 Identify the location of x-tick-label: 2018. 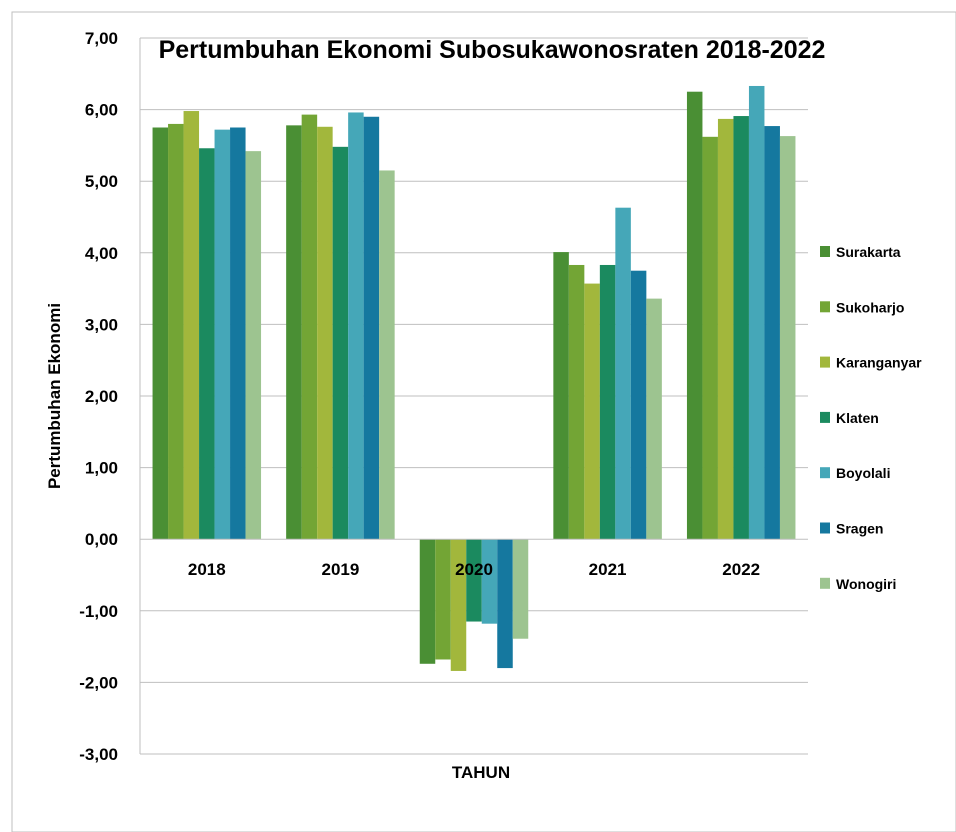
(207, 569).